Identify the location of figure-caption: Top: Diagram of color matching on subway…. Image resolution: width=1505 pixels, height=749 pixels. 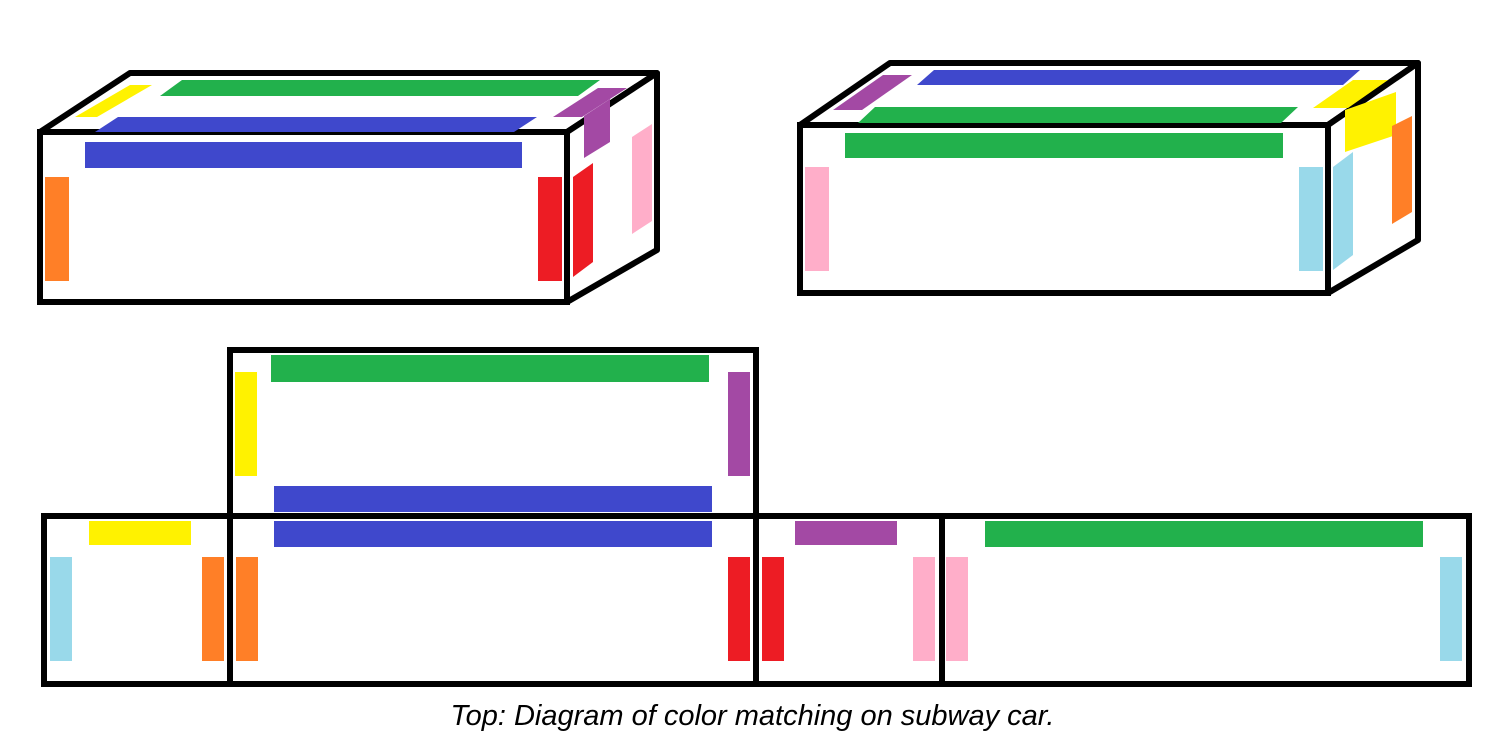
(752, 716).